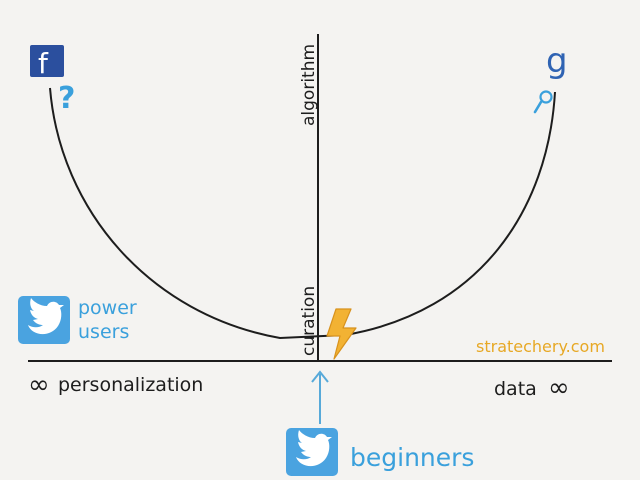  Describe the element at coordinates (43, 63) in the screenshot. I see `facebook-logo-letter: f` at that location.